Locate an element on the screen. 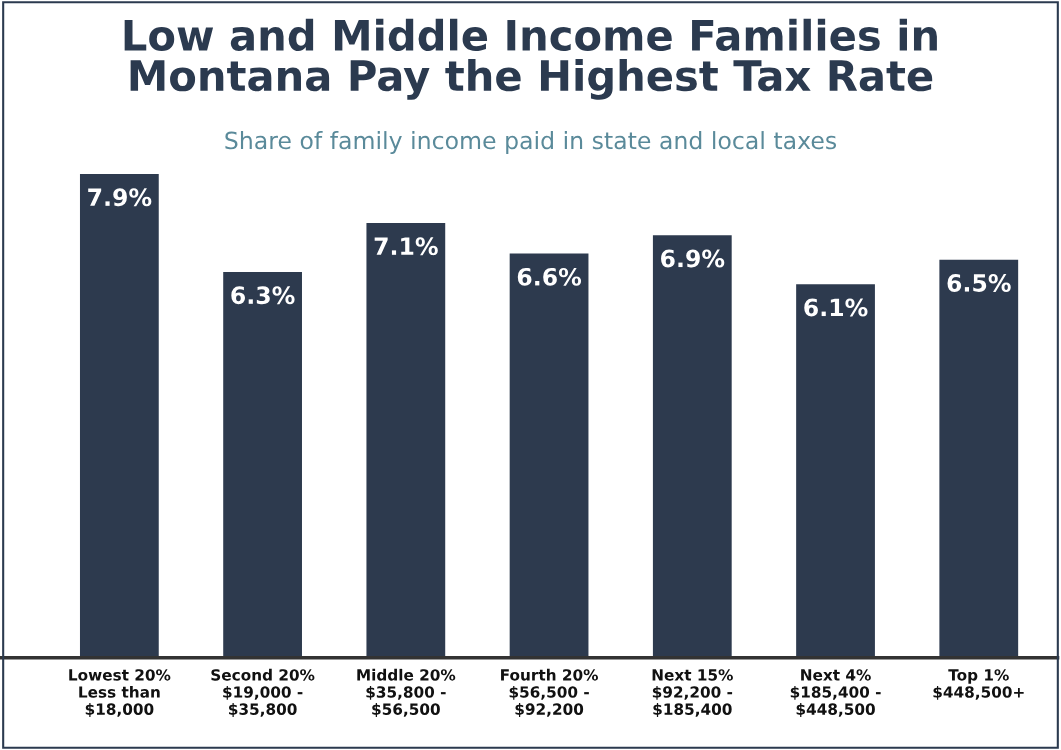 The height and width of the screenshot is (750, 1061). x-tick-label: Lowest 20% Less than $18,000 is located at coordinates (120, 693).